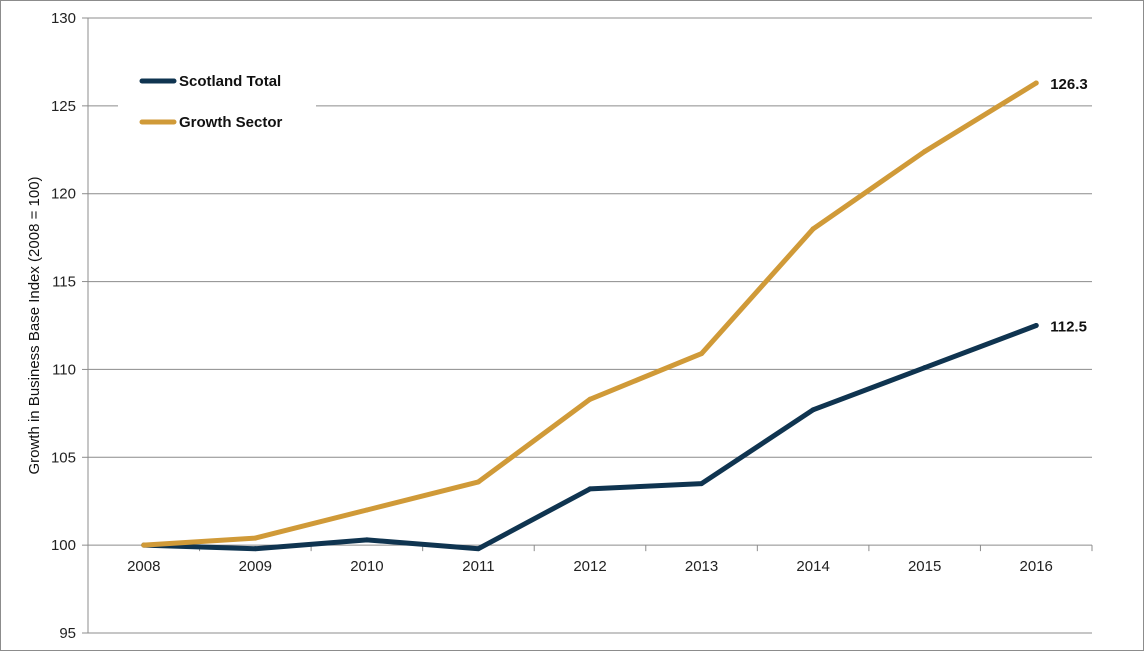  What do you see at coordinates (63, 545) in the screenshot?
I see `y-tick-label-100: 100` at bounding box center [63, 545].